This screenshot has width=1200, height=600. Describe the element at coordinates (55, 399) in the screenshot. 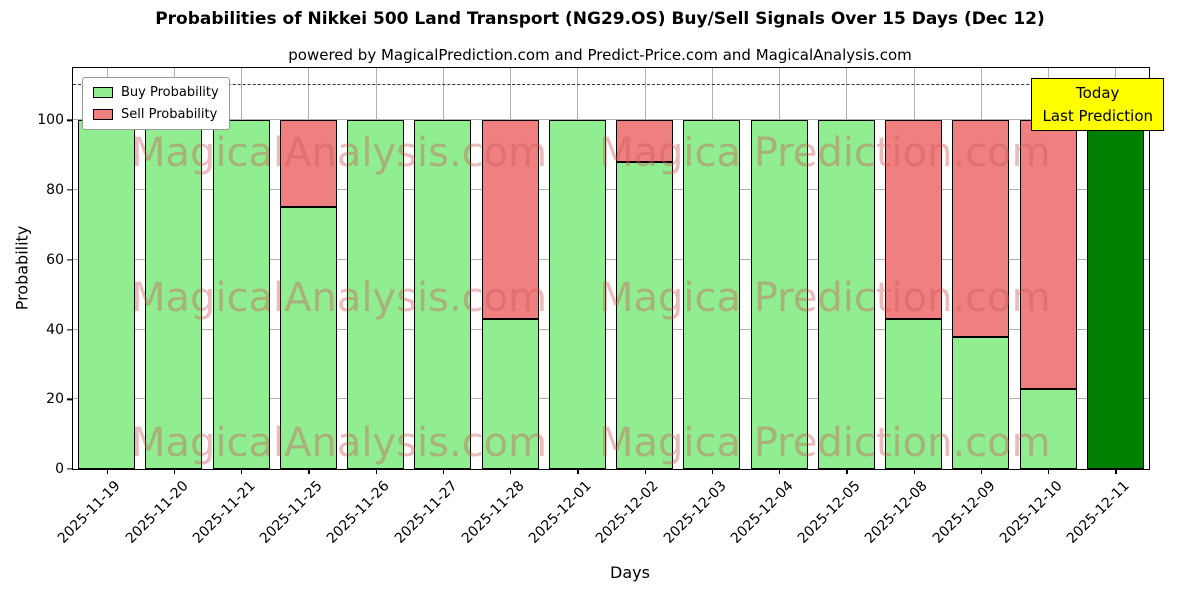

I see `y-tick-label: 20` at that location.